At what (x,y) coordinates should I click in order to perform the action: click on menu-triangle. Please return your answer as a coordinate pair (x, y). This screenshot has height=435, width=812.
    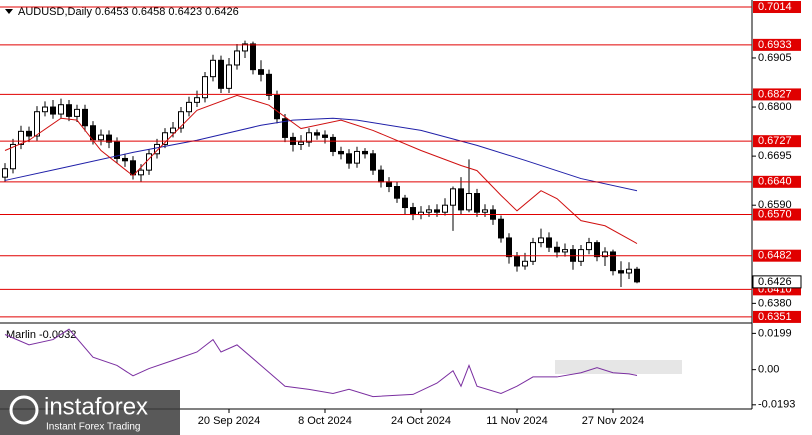
    Looking at the image, I should click on (9, 11).